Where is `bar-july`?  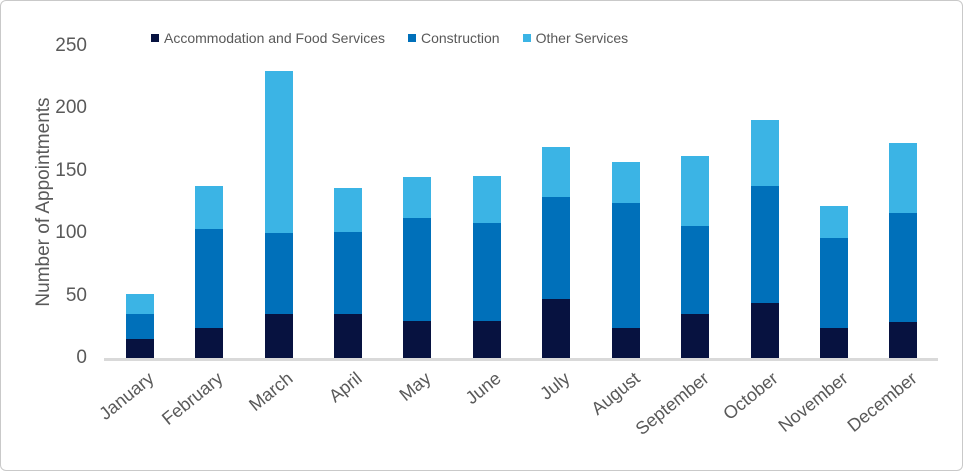 bar-july is located at coordinates (556, 252).